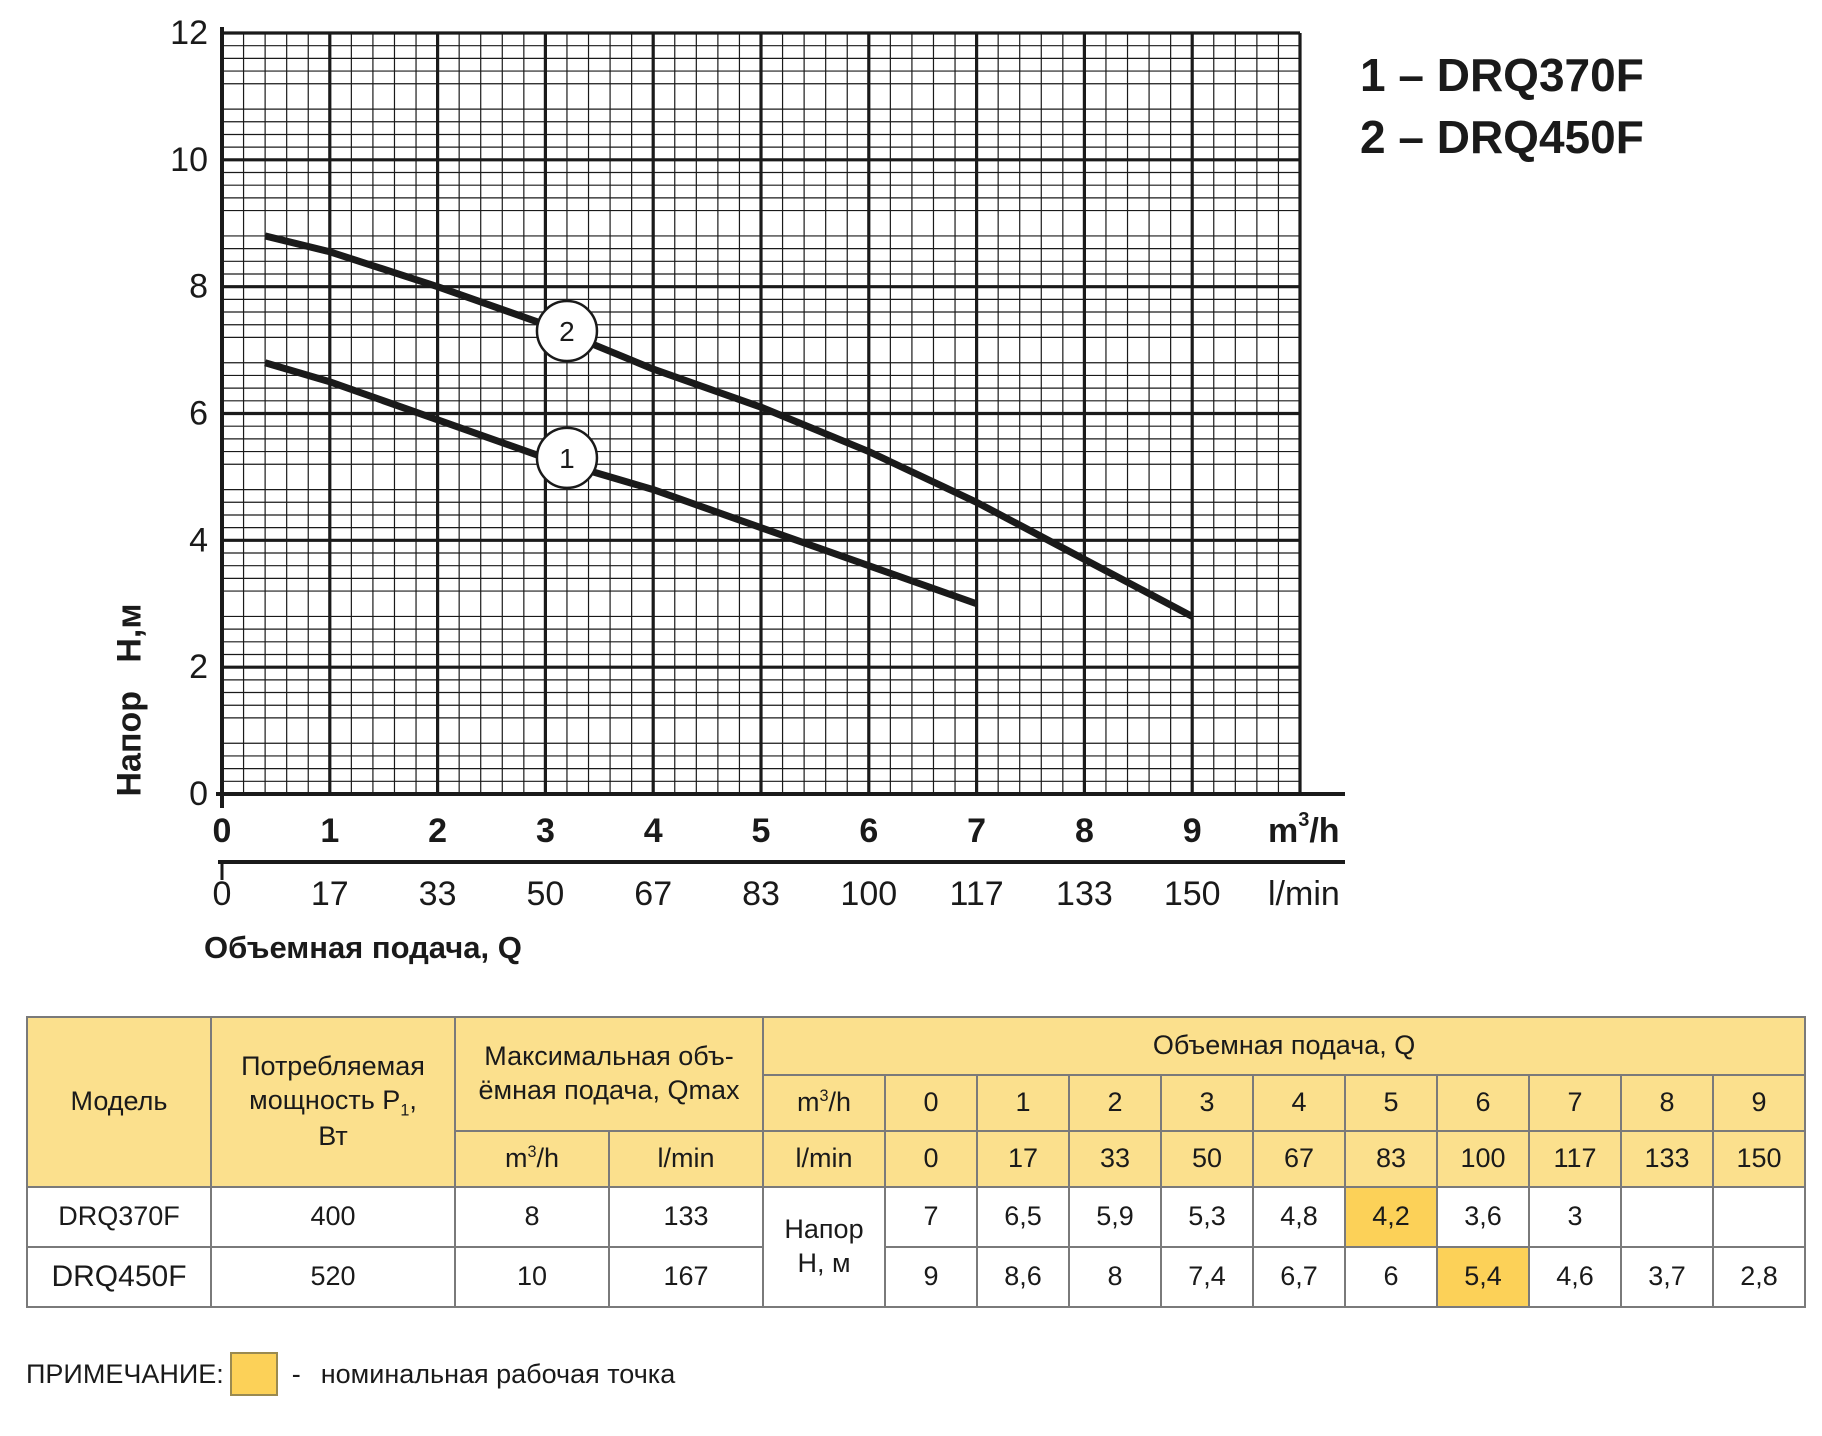 The width and height of the screenshot is (1822, 1436). What do you see at coordinates (1207, 1103) in the screenshot?
I see `flow-m3h-cell: 3` at bounding box center [1207, 1103].